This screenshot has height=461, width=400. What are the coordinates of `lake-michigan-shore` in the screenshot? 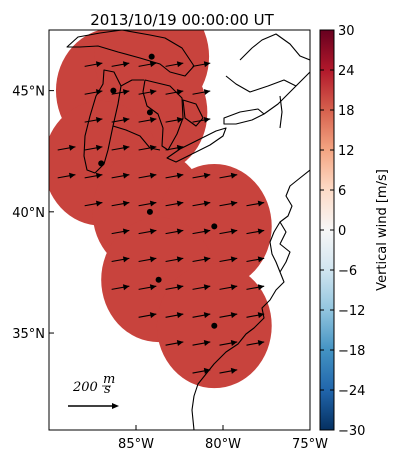 It's located at (102, 121).